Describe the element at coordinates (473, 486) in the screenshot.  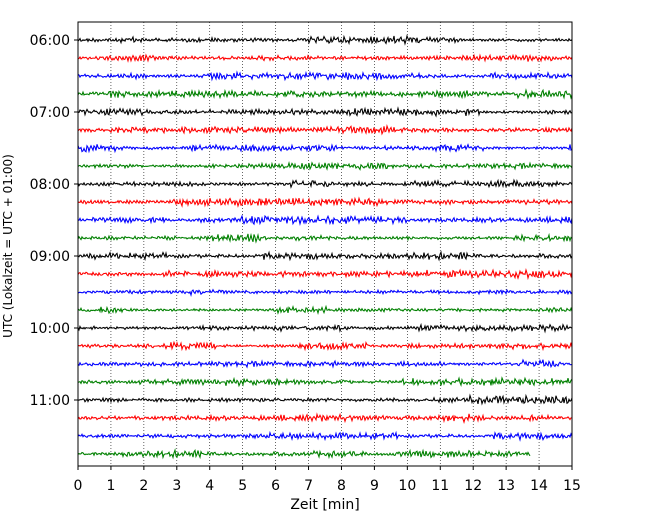
I see `x-tick-label: 12` at that location.